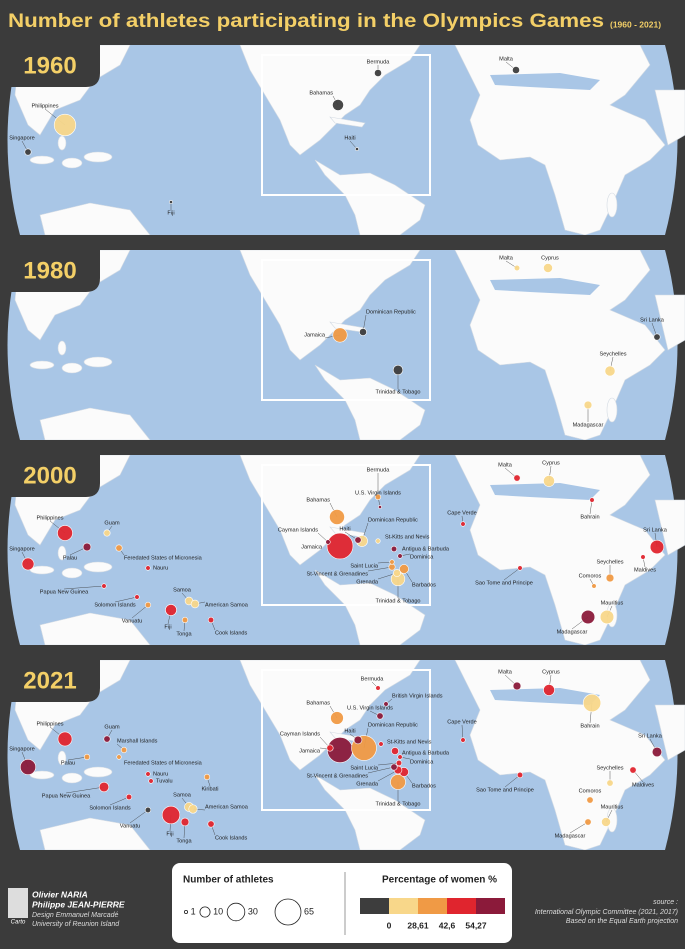 This screenshot has width=685, height=949. Describe the element at coordinates (137, 741) in the screenshot. I see `country-label: Marshall Islands` at that location.